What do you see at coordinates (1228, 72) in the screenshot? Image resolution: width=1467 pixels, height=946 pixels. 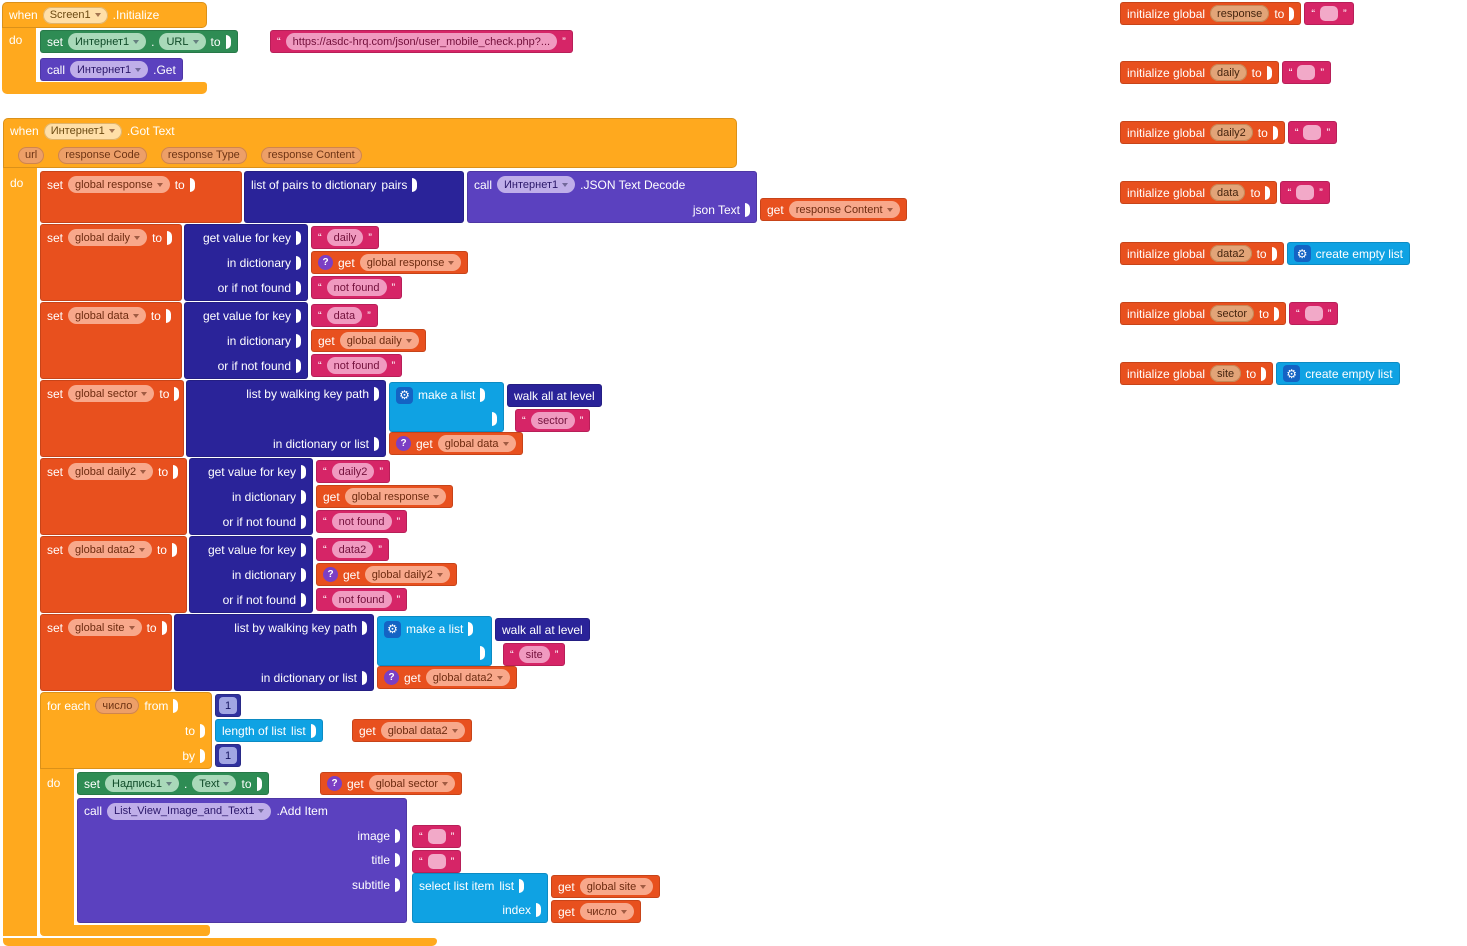 I see `global-name-field: daily` at bounding box center [1228, 72].